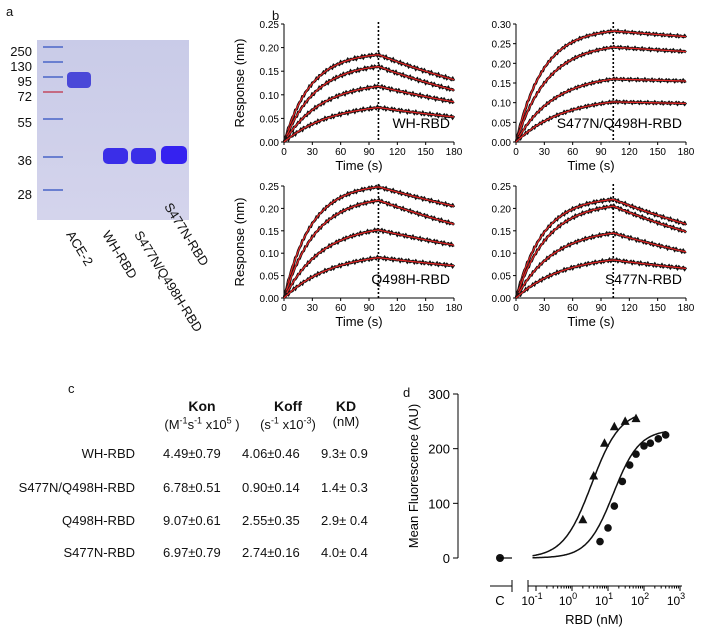 The image size is (710, 637). I want to click on chart-title: WH-RBD, so click(421, 123).